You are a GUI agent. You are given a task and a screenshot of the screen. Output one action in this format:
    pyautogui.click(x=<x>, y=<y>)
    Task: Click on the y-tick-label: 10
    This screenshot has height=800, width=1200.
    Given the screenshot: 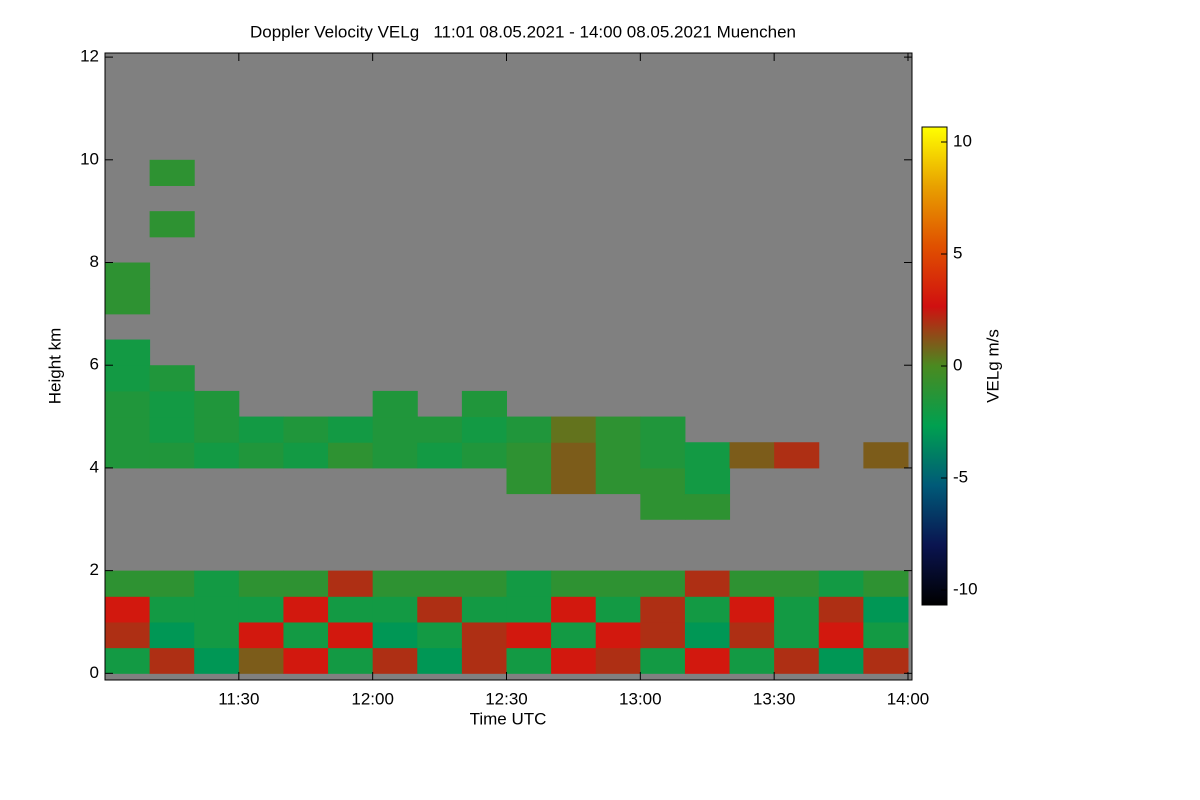 What is the action you would take?
    pyautogui.click(x=89, y=158)
    